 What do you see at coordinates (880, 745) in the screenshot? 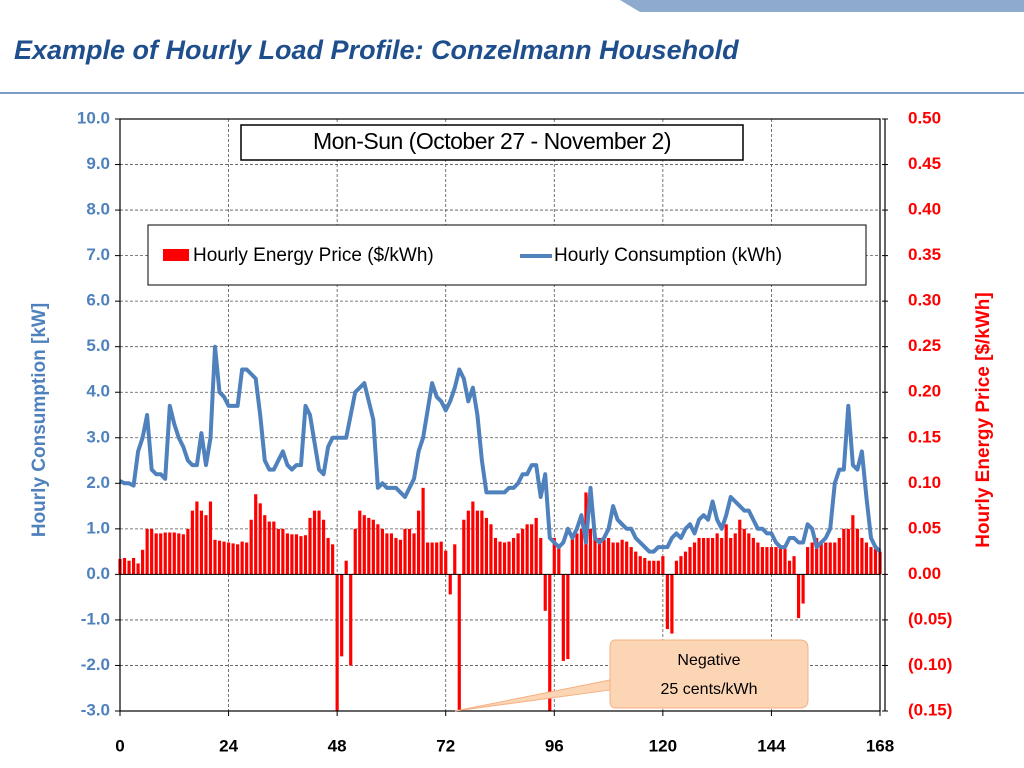
I see `x-tick-label: 168` at bounding box center [880, 745].